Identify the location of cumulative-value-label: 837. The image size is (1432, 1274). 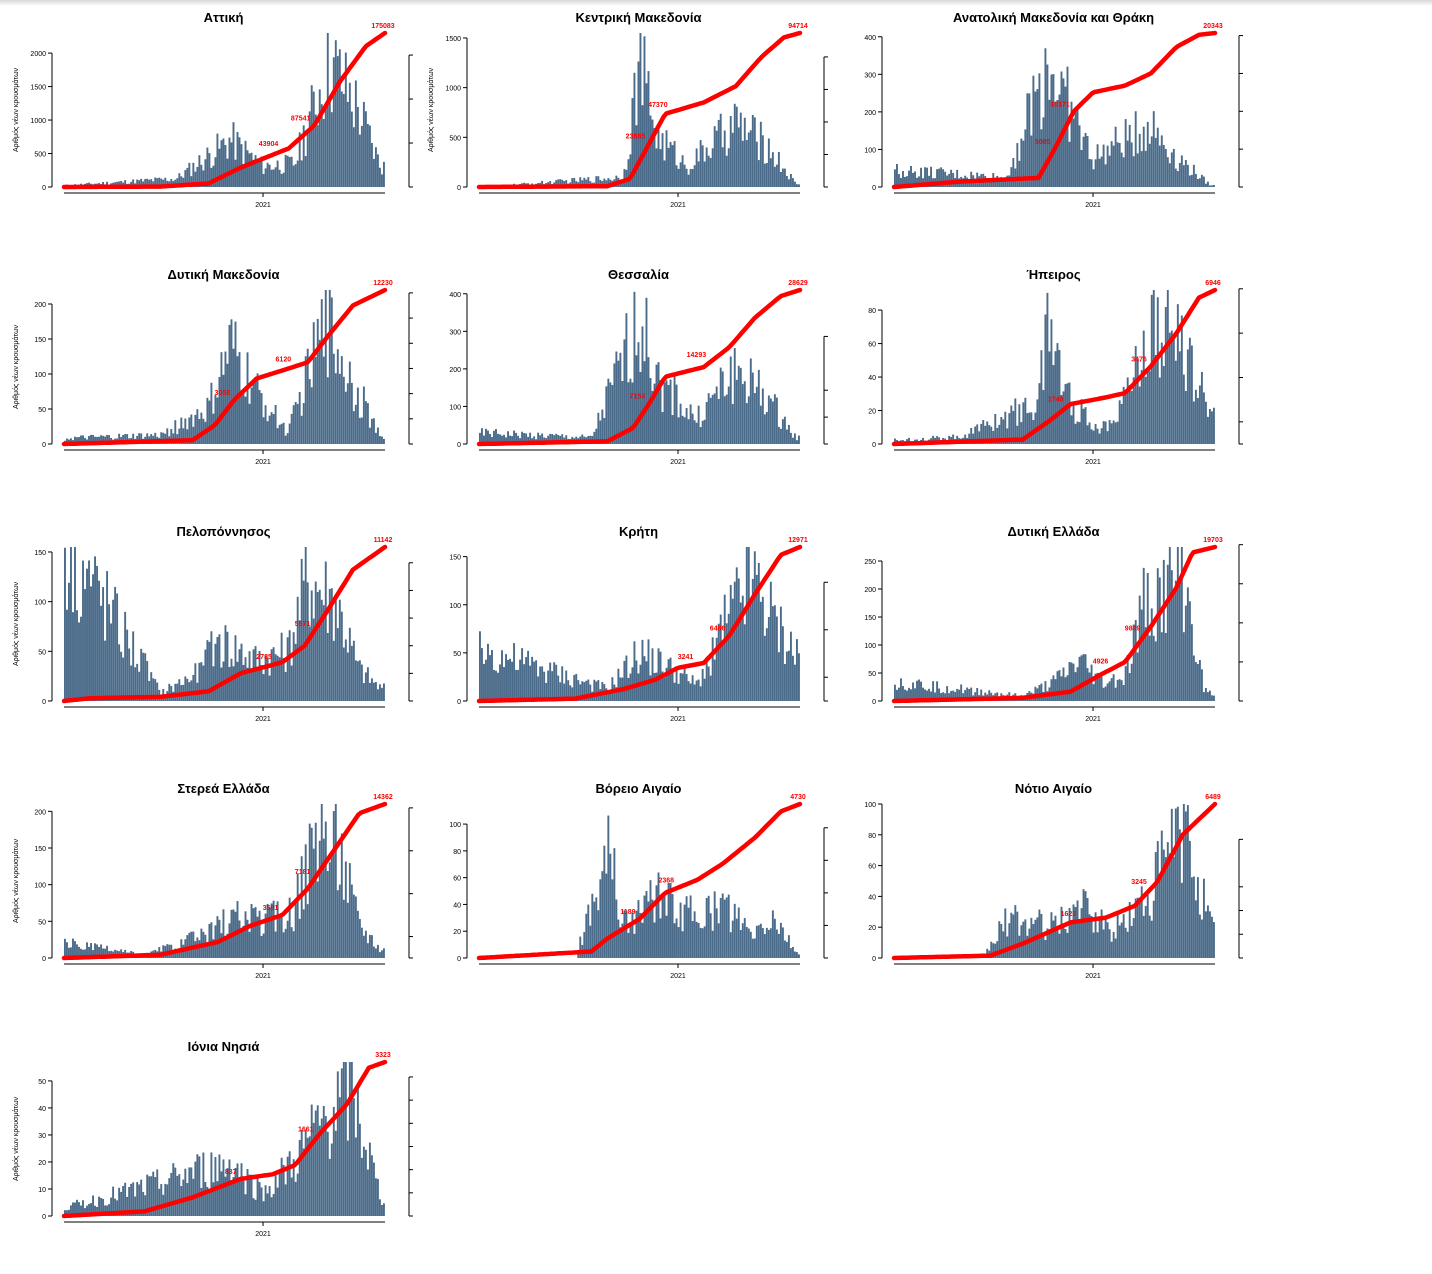
(231, 1172).